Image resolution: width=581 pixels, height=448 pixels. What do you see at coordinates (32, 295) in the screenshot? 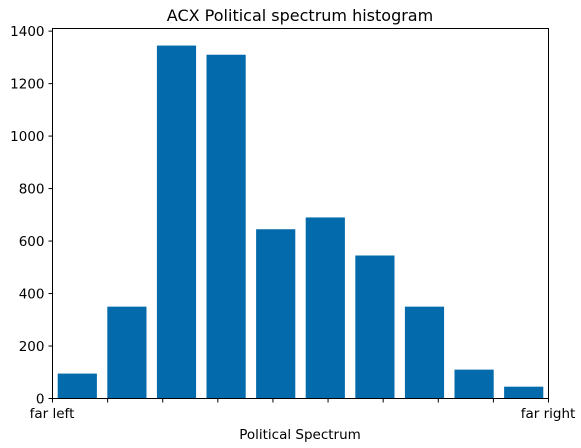
I see `y-tick-label: 400` at bounding box center [32, 295].